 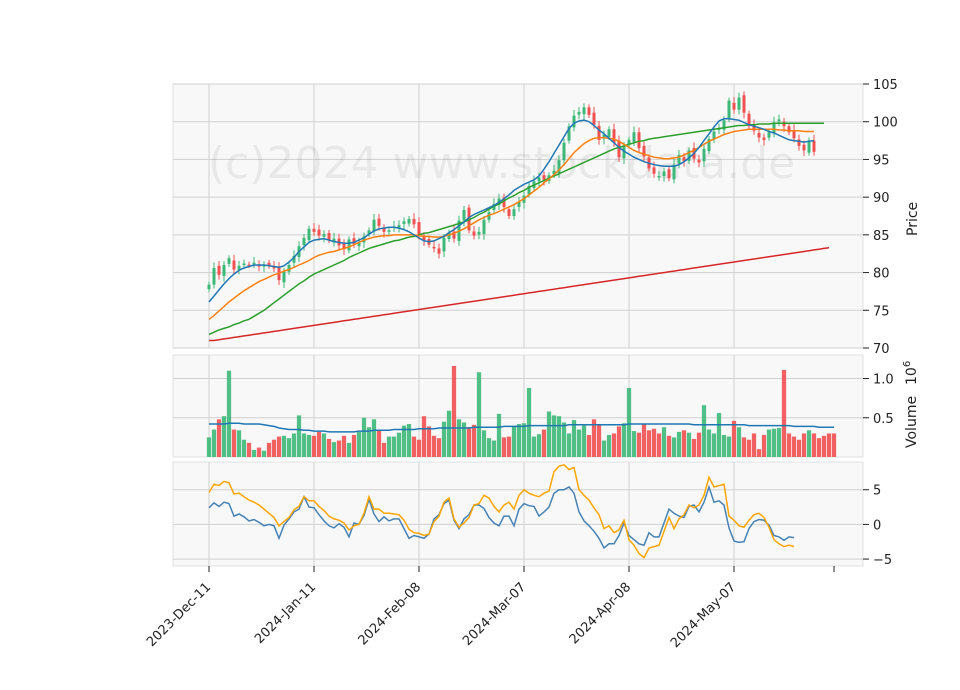 I want to click on price-axis-label: Price, so click(x=913, y=219).